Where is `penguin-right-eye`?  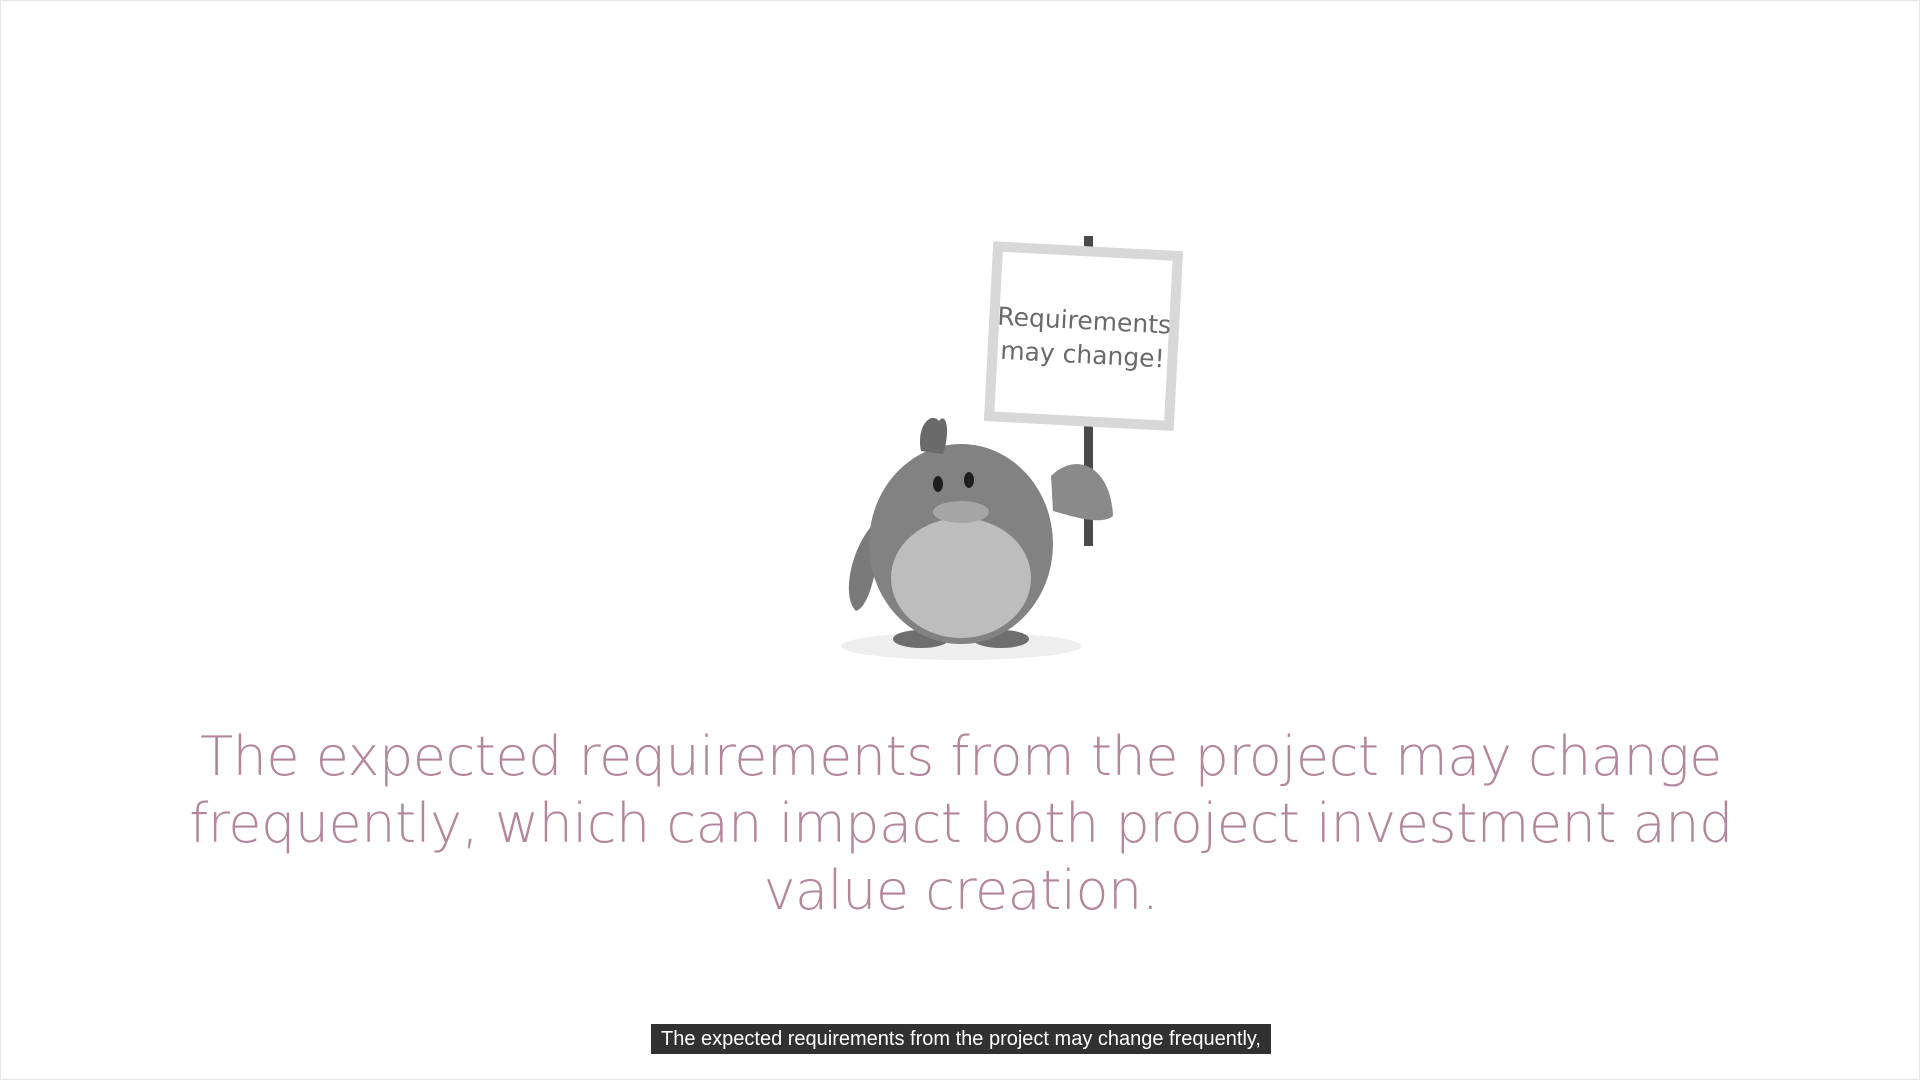 penguin-right-eye is located at coordinates (969, 480).